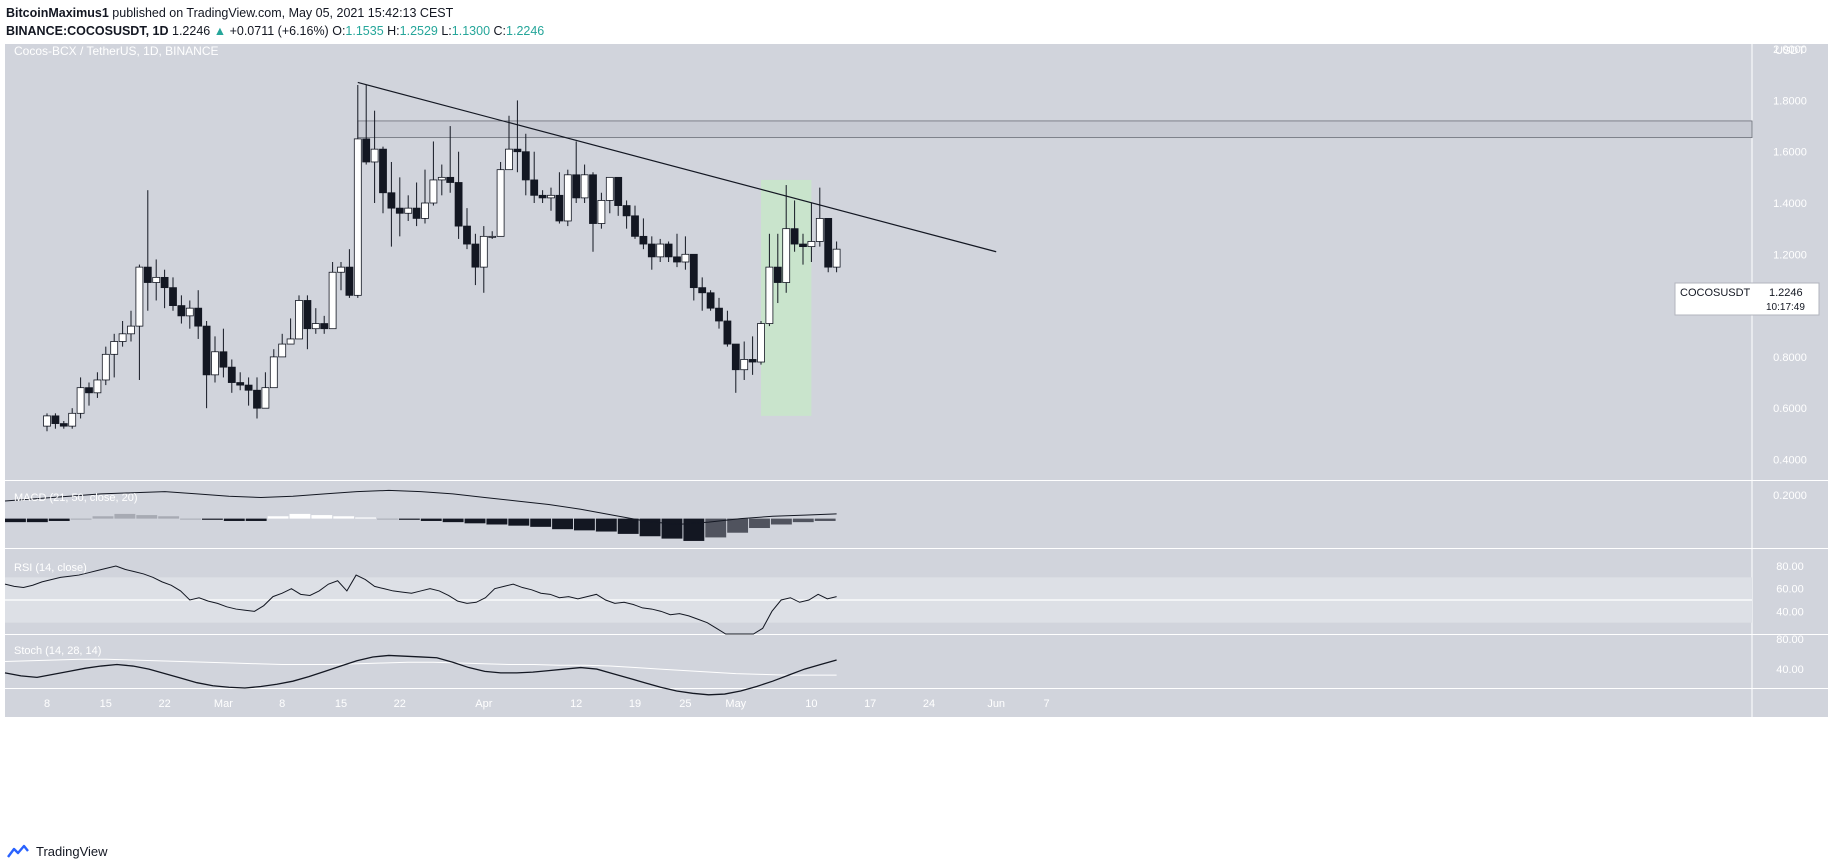  I want to click on open-label: O:, so click(339, 31).